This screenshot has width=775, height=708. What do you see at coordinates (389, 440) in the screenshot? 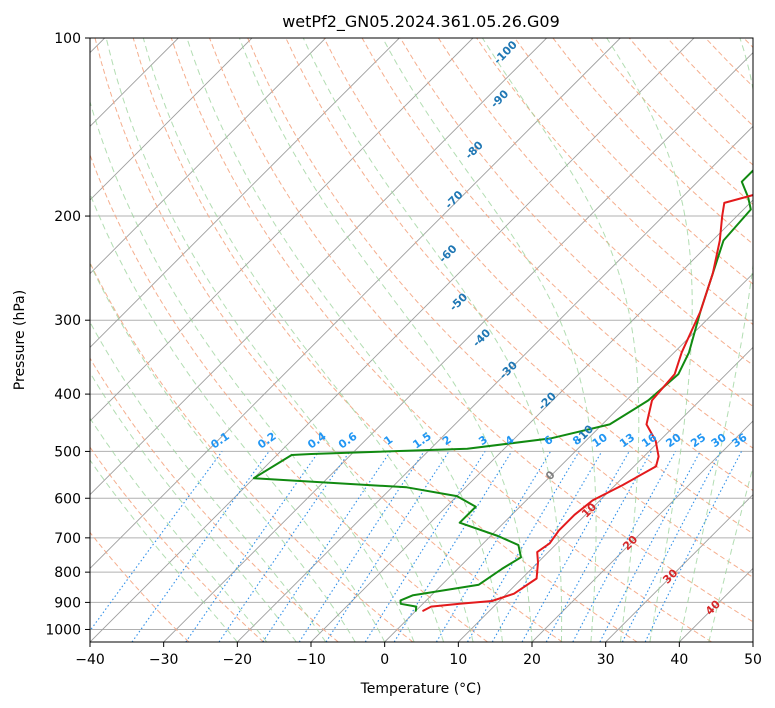
I see `mixing-ratio-label: 1` at bounding box center [389, 440].